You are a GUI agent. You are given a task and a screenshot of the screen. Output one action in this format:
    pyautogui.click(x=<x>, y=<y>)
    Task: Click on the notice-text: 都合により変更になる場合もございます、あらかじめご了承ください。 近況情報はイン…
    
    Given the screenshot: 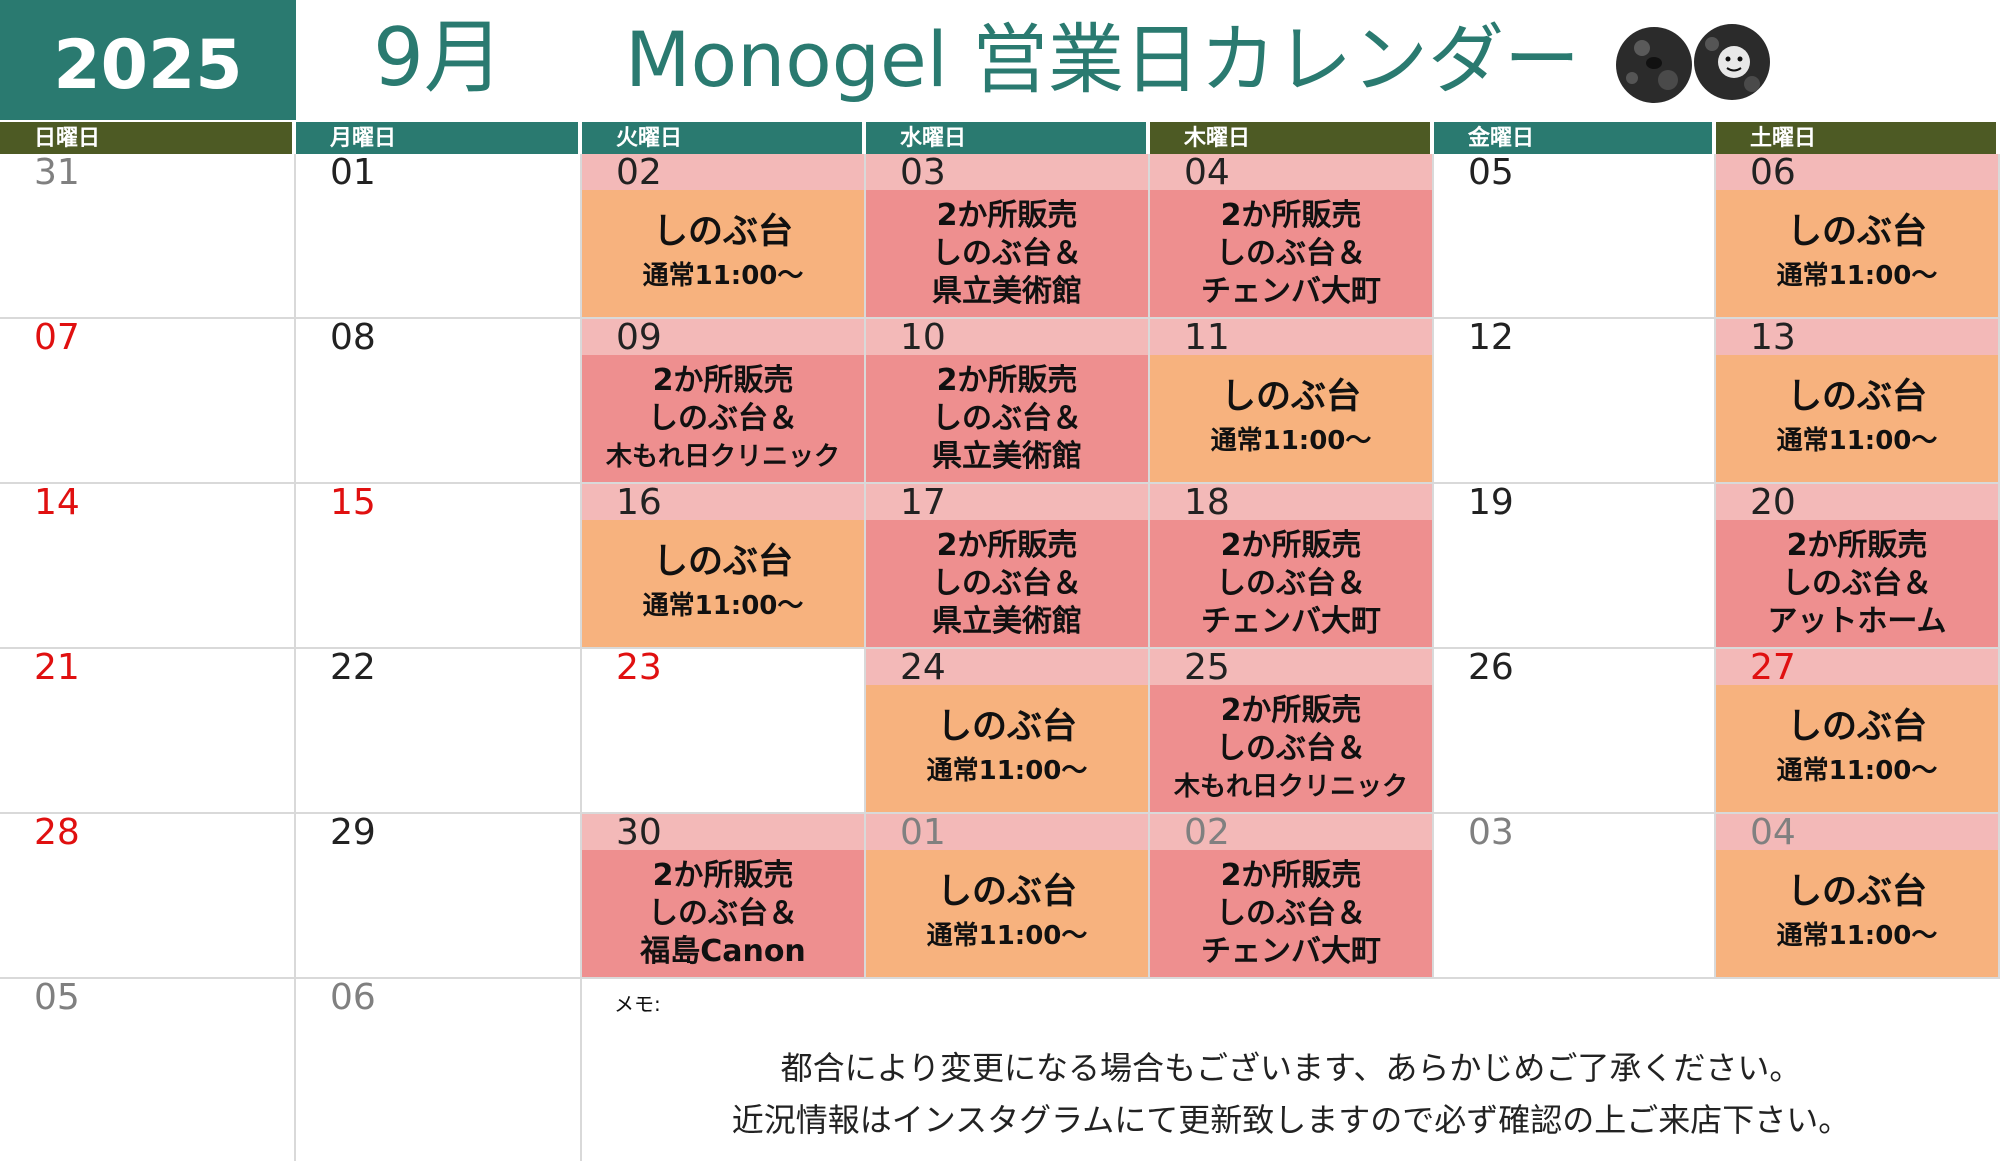 What is the action you would take?
    pyautogui.click(x=1291, y=1094)
    